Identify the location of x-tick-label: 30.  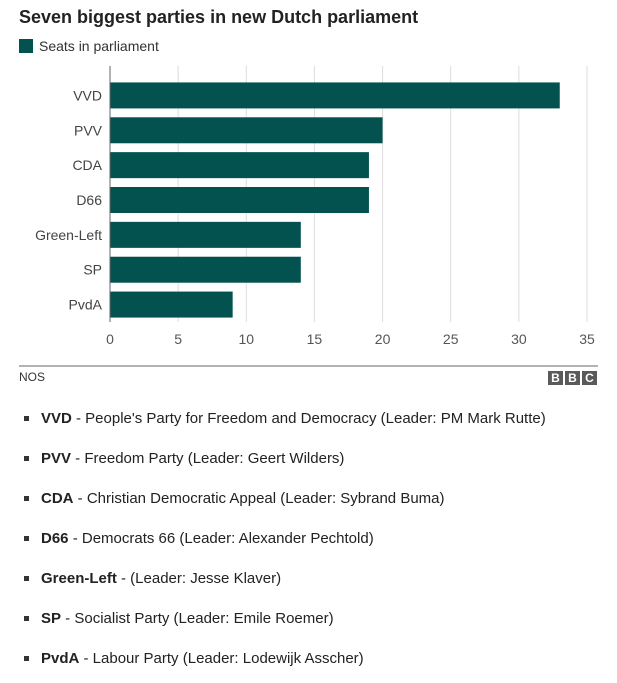
(519, 339).